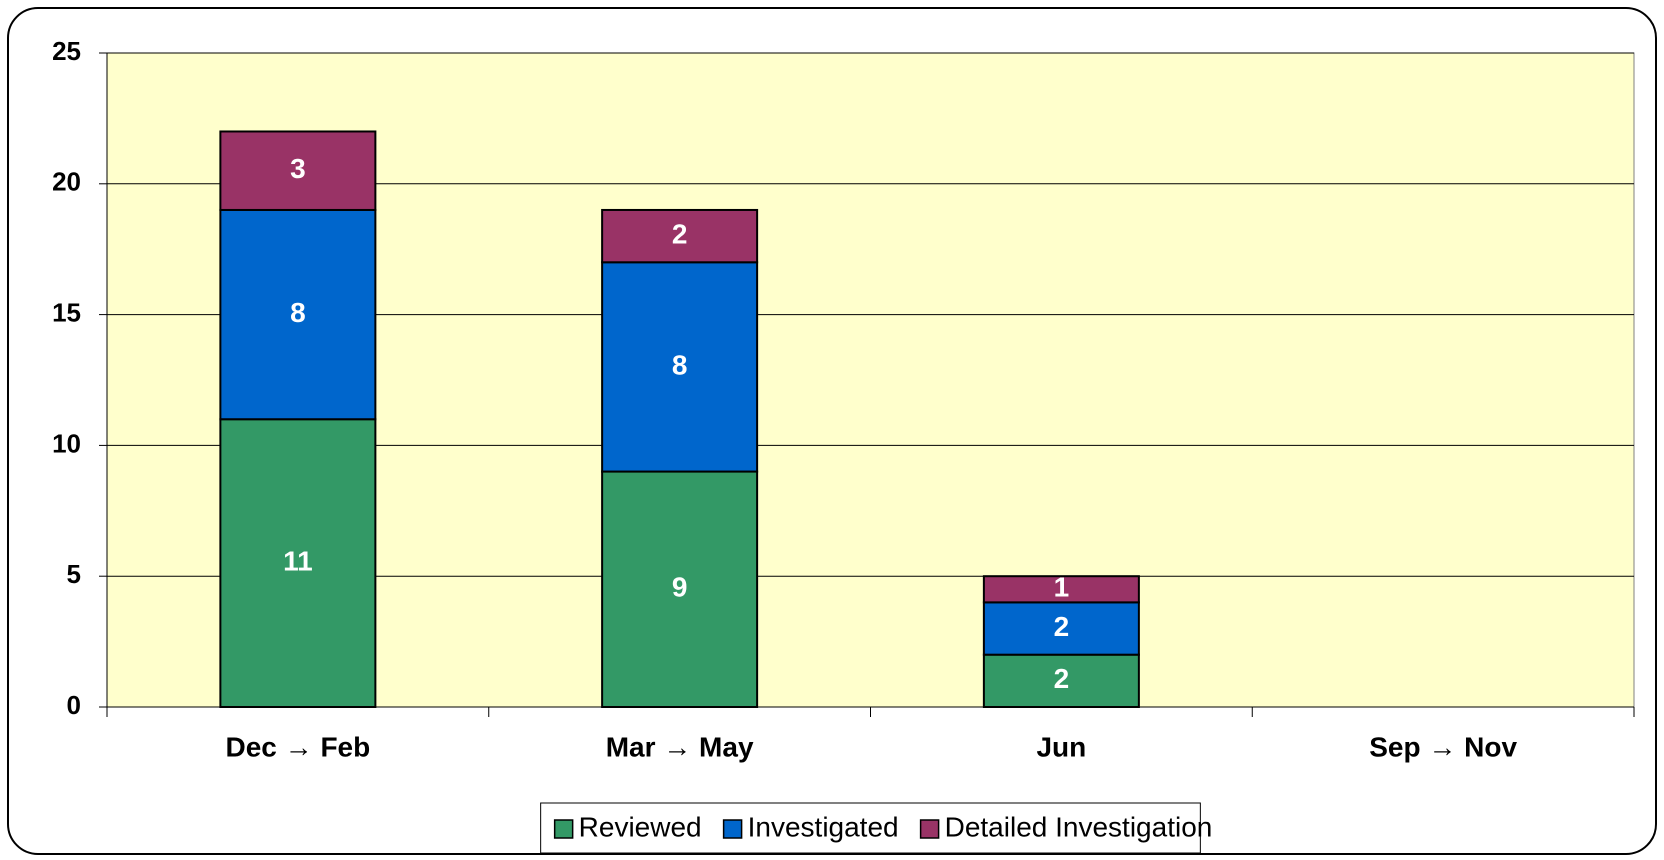 This screenshot has width=1664, height=860. What do you see at coordinates (66, 312) in the screenshot?
I see `y-tick-label: 15` at bounding box center [66, 312].